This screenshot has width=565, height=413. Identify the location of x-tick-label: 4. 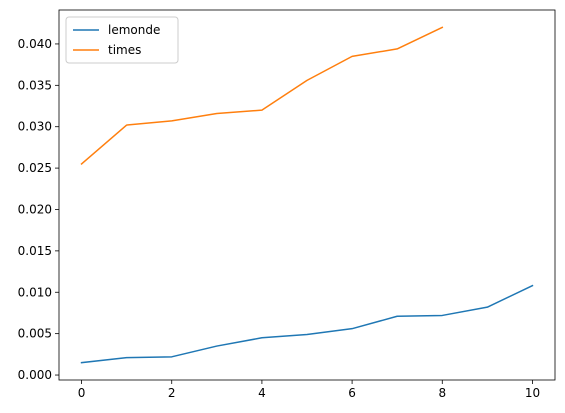
(262, 393).